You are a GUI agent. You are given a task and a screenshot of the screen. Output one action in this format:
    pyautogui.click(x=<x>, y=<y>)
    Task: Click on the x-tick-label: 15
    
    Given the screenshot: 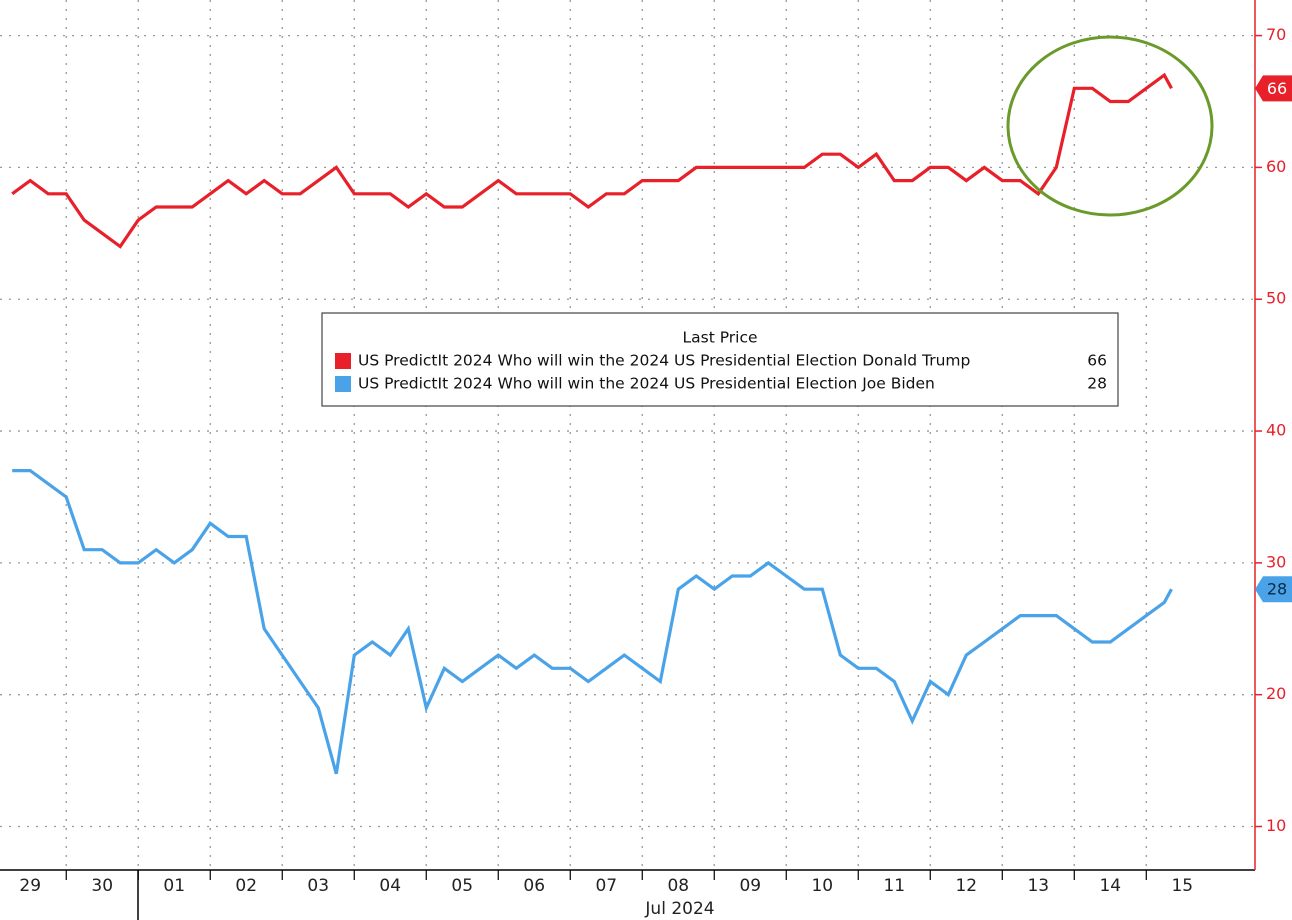 What is the action you would take?
    pyautogui.click(x=1182, y=886)
    